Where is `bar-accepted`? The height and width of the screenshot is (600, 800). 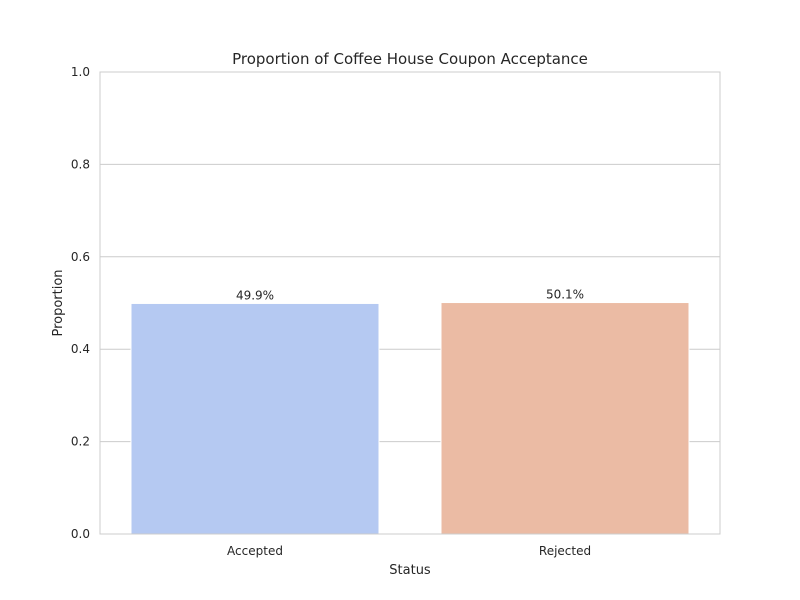 bar-accepted is located at coordinates (255, 418).